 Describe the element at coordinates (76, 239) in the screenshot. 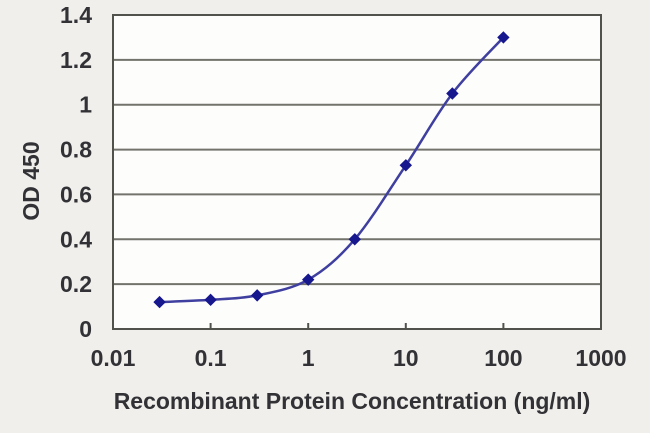

I see `y-tick-label: 0.4` at that location.